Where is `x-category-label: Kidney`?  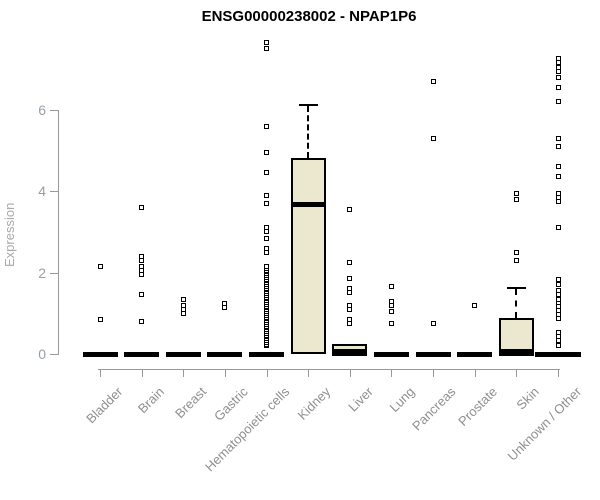 x-category-label: Kidney is located at coordinates (314, 403).